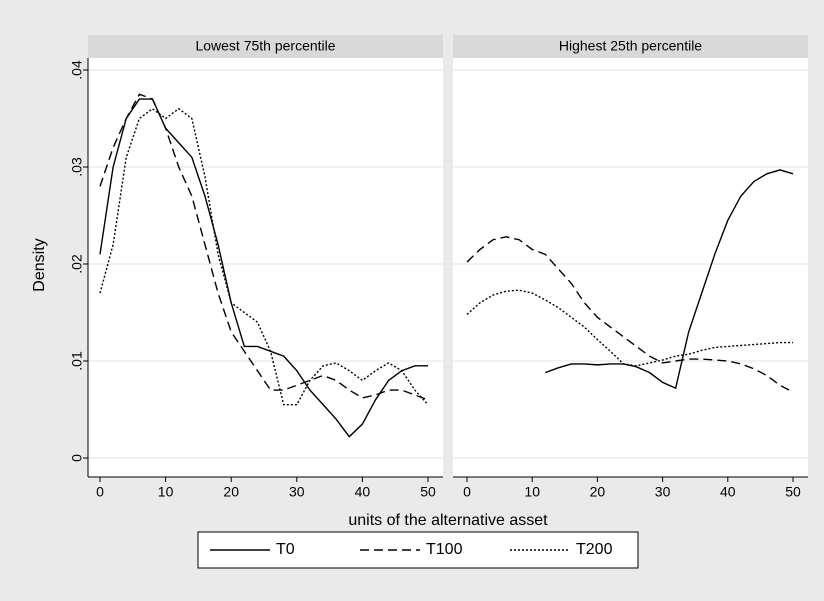 The image size is (824, 601). I want to click on legend-label: T100, so click(444, 549).